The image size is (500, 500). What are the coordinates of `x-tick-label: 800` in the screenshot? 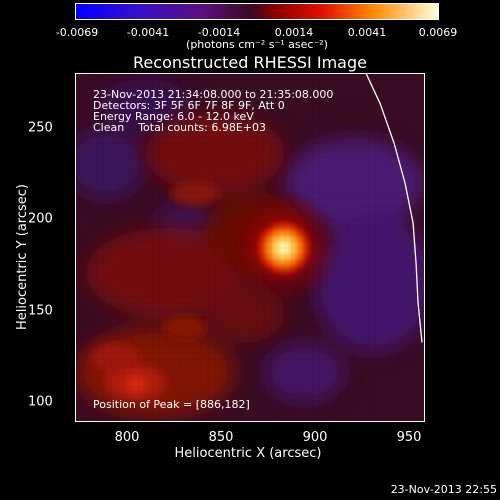 It's located at (127, 437).